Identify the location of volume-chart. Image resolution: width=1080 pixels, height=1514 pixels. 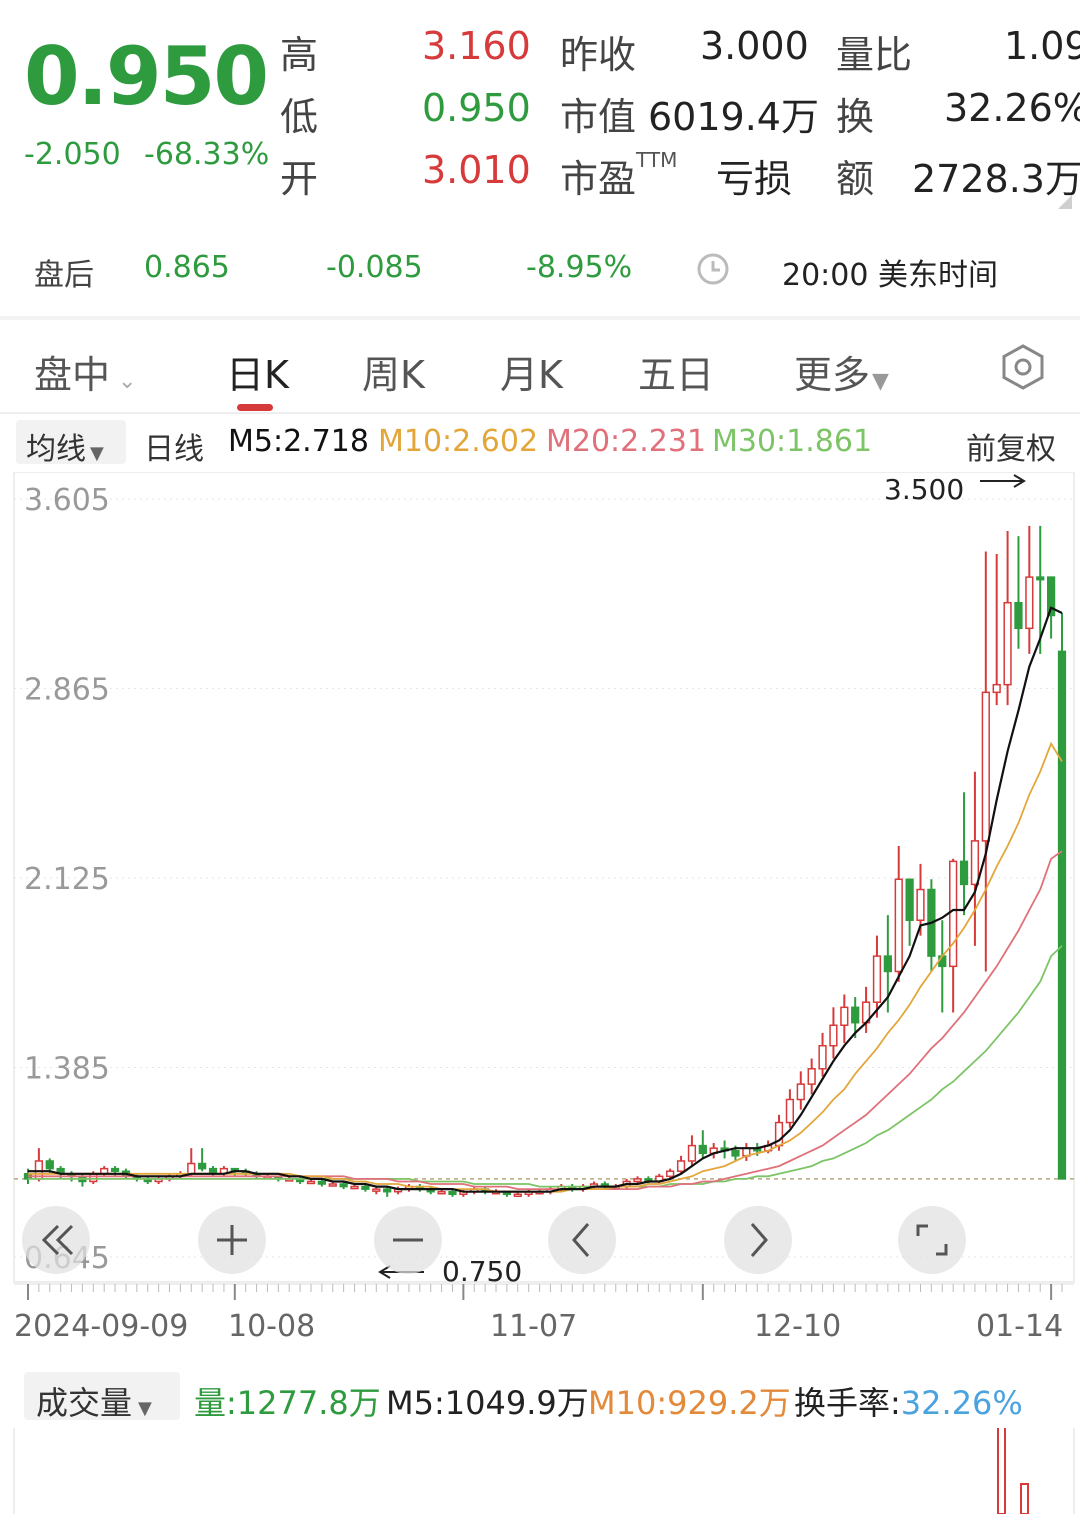
(544, 1471).